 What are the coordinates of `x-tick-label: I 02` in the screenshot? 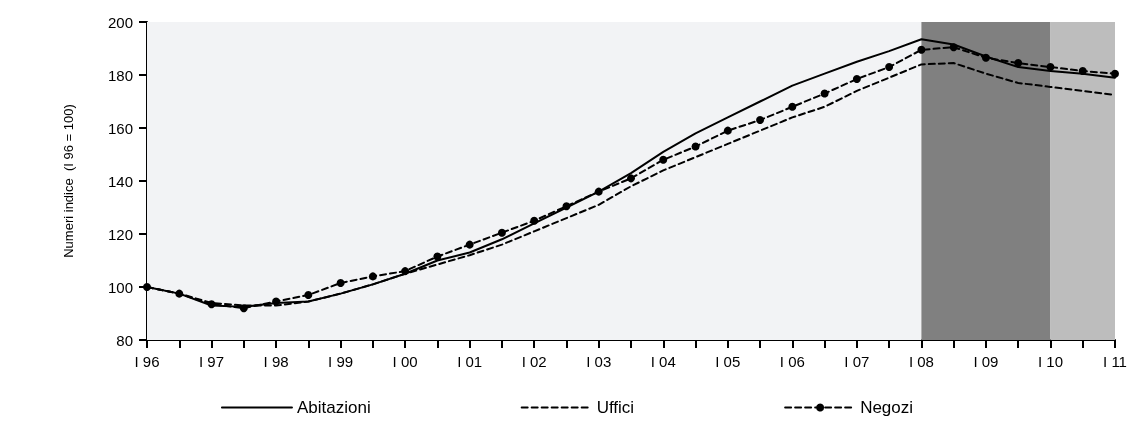 It's located at (534, 361).